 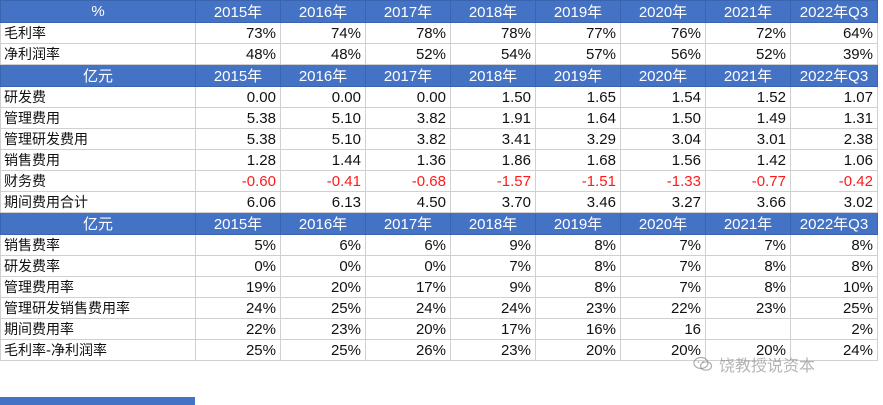 I want to click on table-row: 净利润率 48% 48% 52% 54% 57% 56% 52% 39%, so click(x=439, y=54).